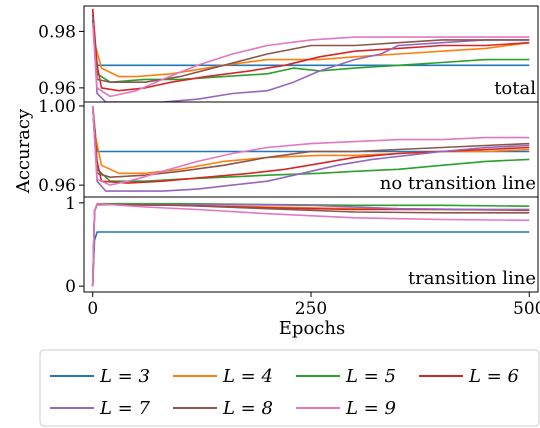 This screenshot has height=428, width=540. What do you see at coordinates (515, 88) in the screenshot?
I see `panel-label: total` at bounding box center [515, 88].